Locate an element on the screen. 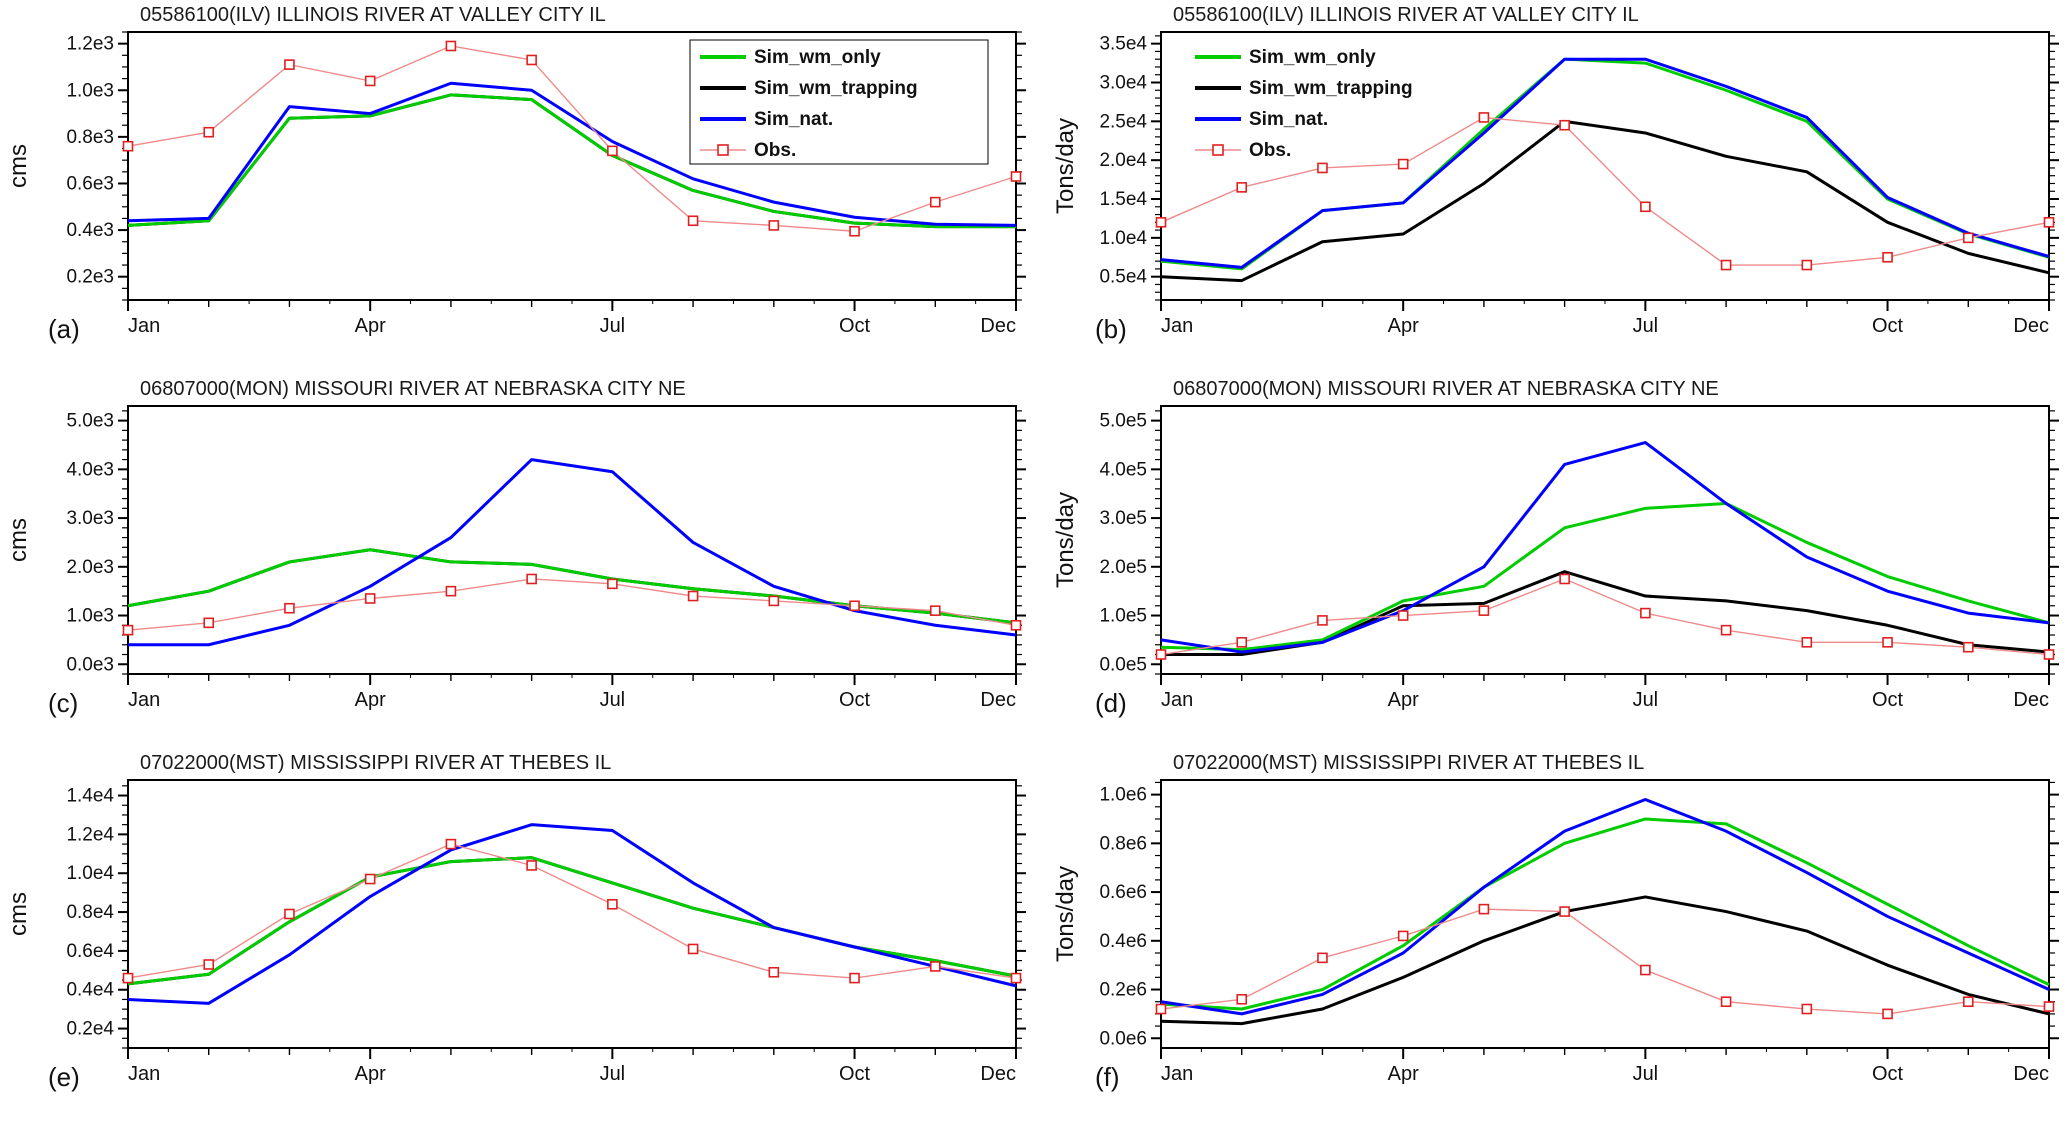  y-tick-label: 0.2e3 is located at coordinates (90, 277).